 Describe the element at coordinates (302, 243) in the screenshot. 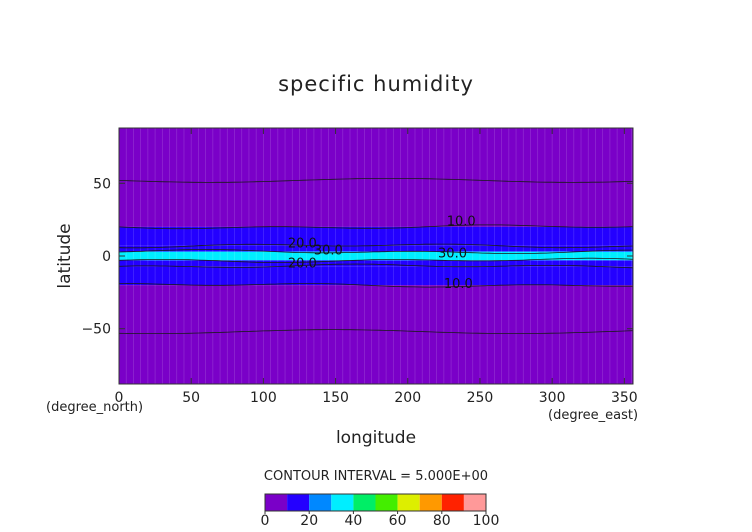

I see `contour-label-1: 20.0` at that location.